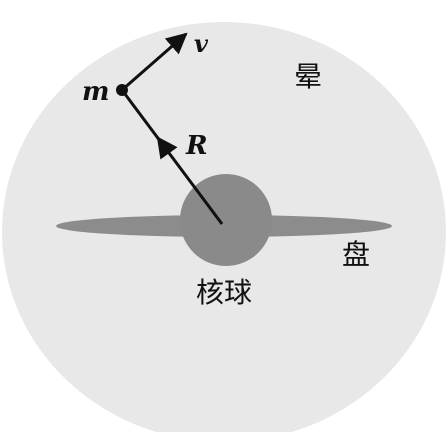 Image resolution: width=448 pixels, height=432 pixels. Describe the element at coordinates (201, 43) in the screenshot. I see `velocity-label: v` at that location.